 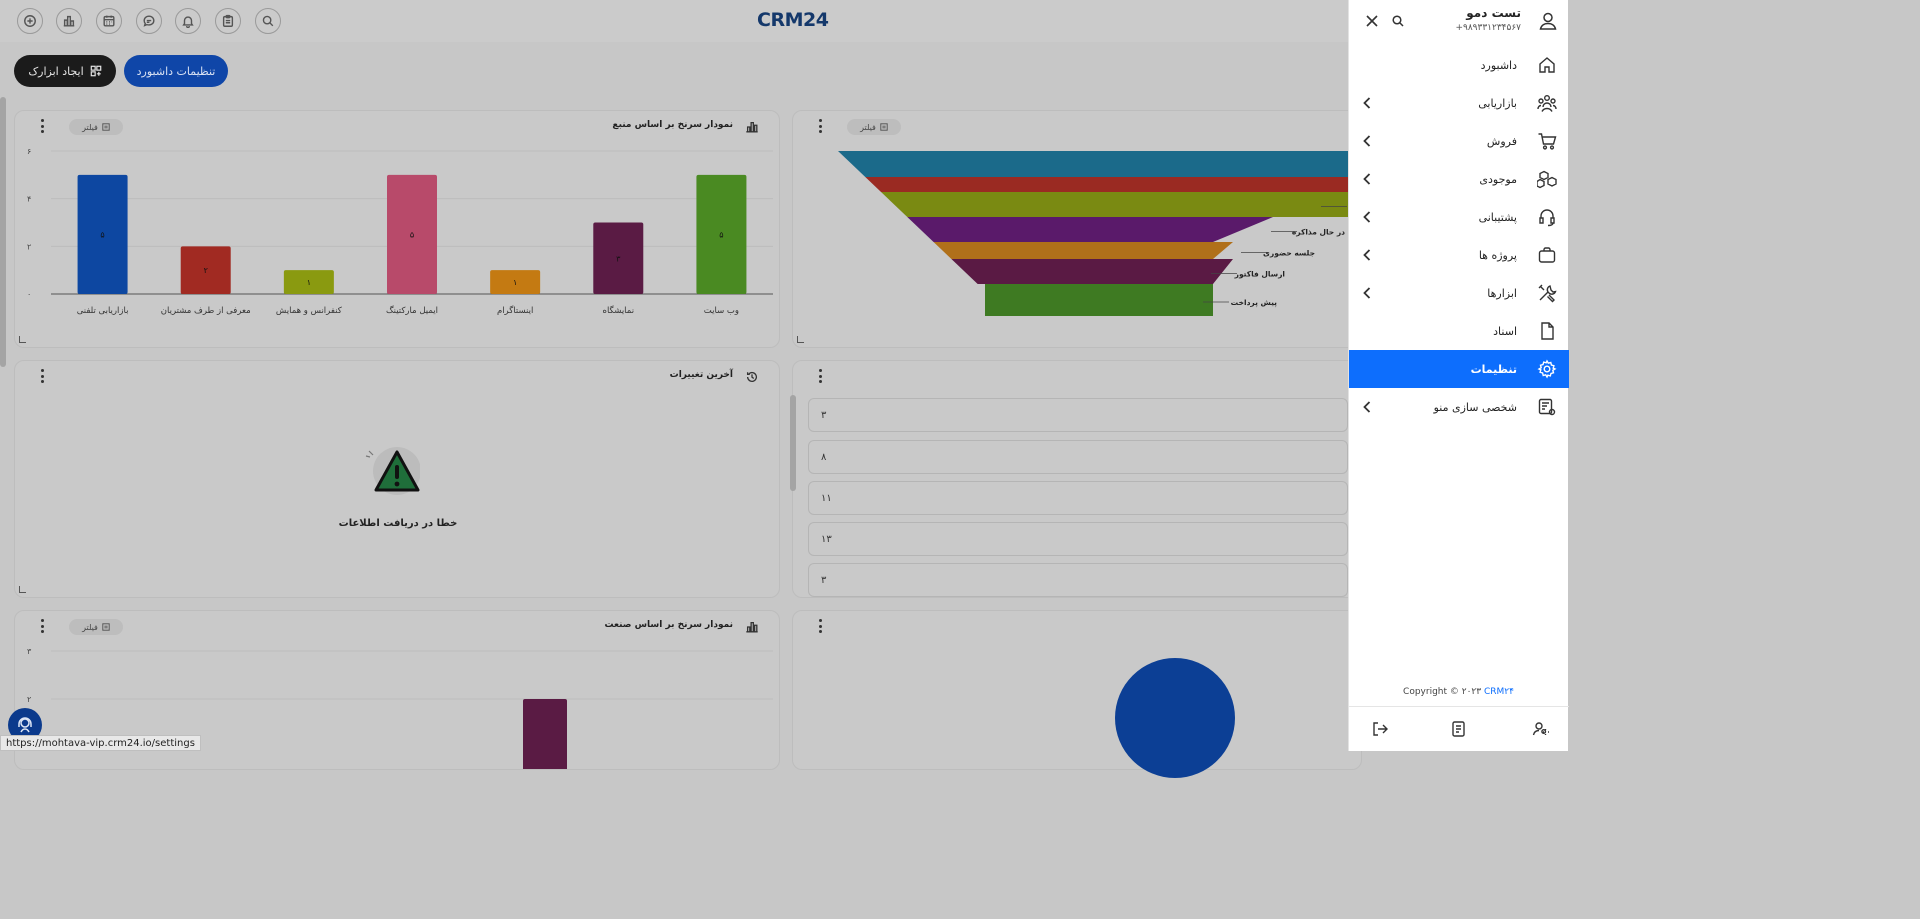 I want to click on create-widget-button: ایجاد ابزارک, so click(x=65, y=71).